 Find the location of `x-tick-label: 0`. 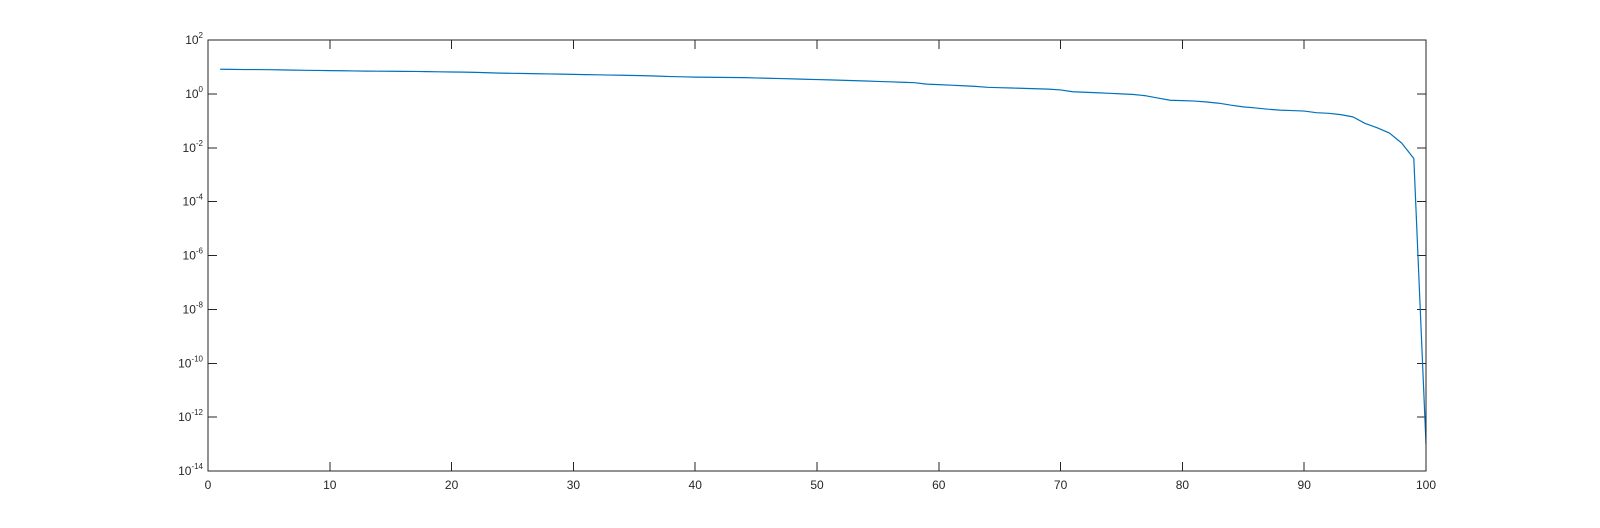

x-tick-label: 0 is located at coordinates (208, 485).